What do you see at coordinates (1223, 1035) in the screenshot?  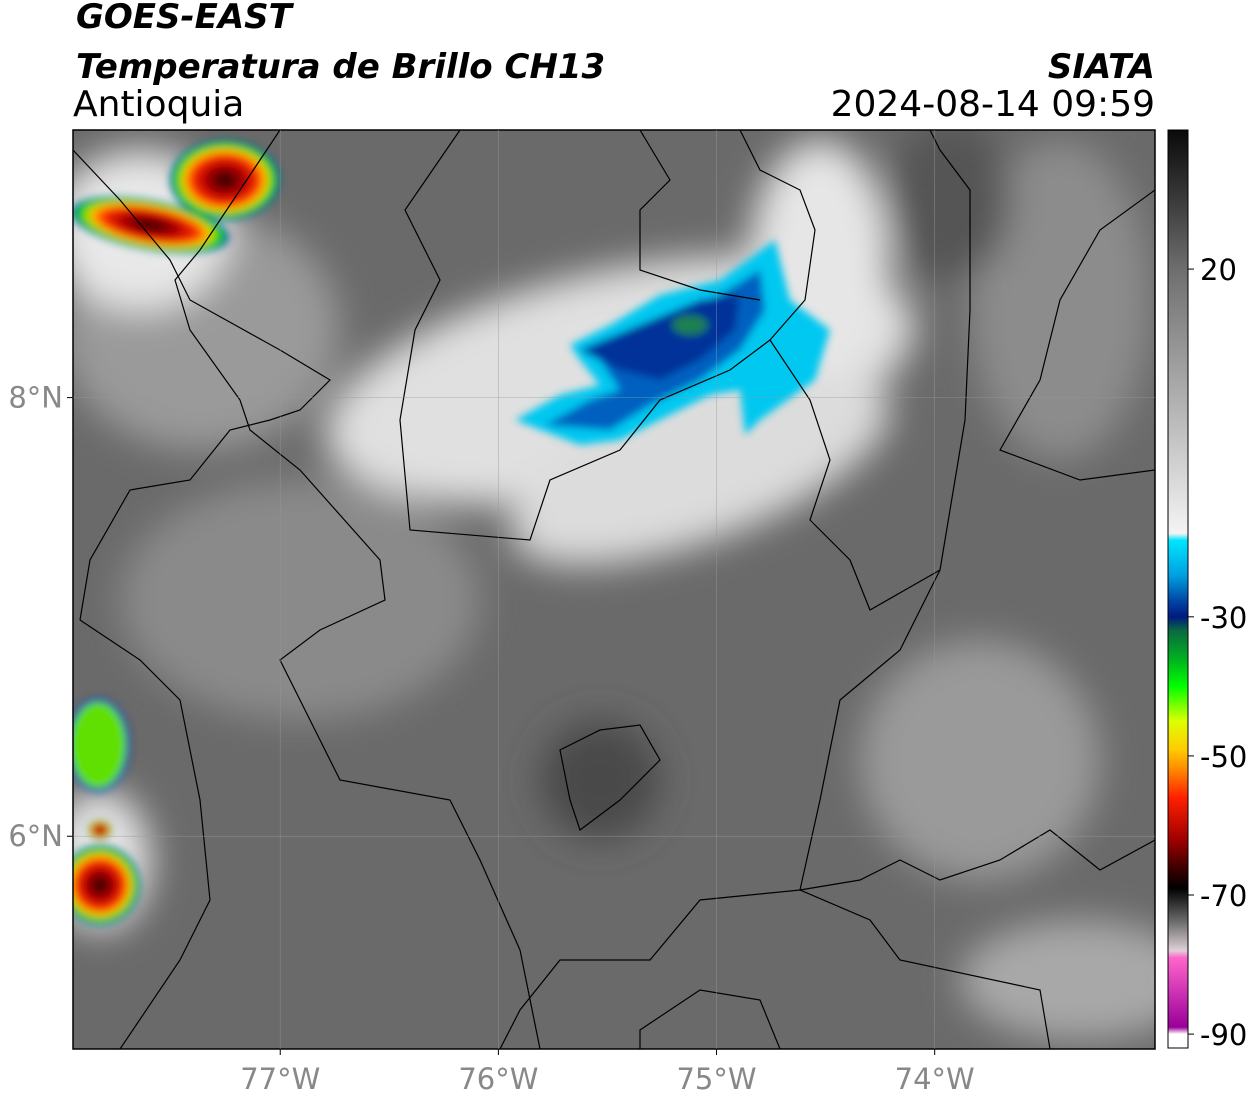 I see `colorbar-tick-label: -90` at bounding box center [1223, 1035].